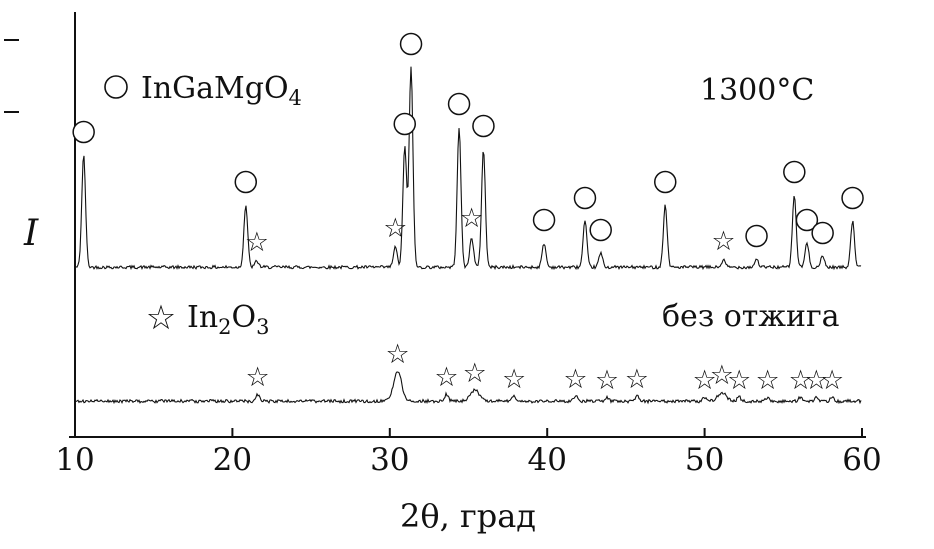 This screenshot has height=549, width=934. I want to click on x-tick-label: 60, so click(861, 460).